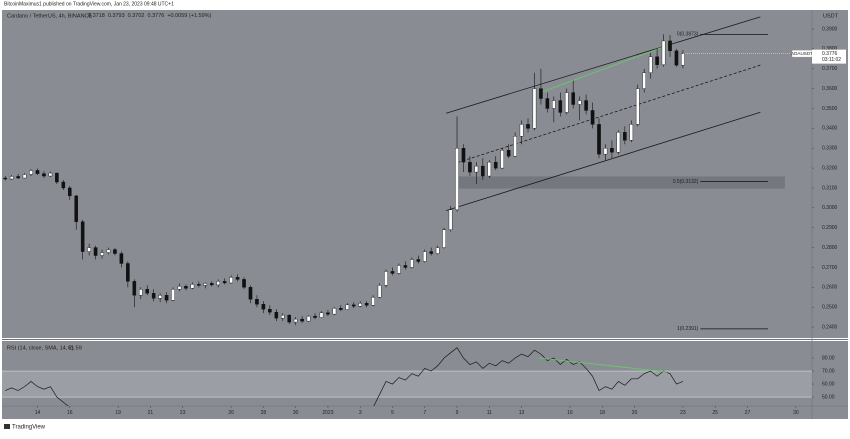 The width and height of the screenshot is (850, 439). I want to click on x-tick-label: 20, so click(635, 413).